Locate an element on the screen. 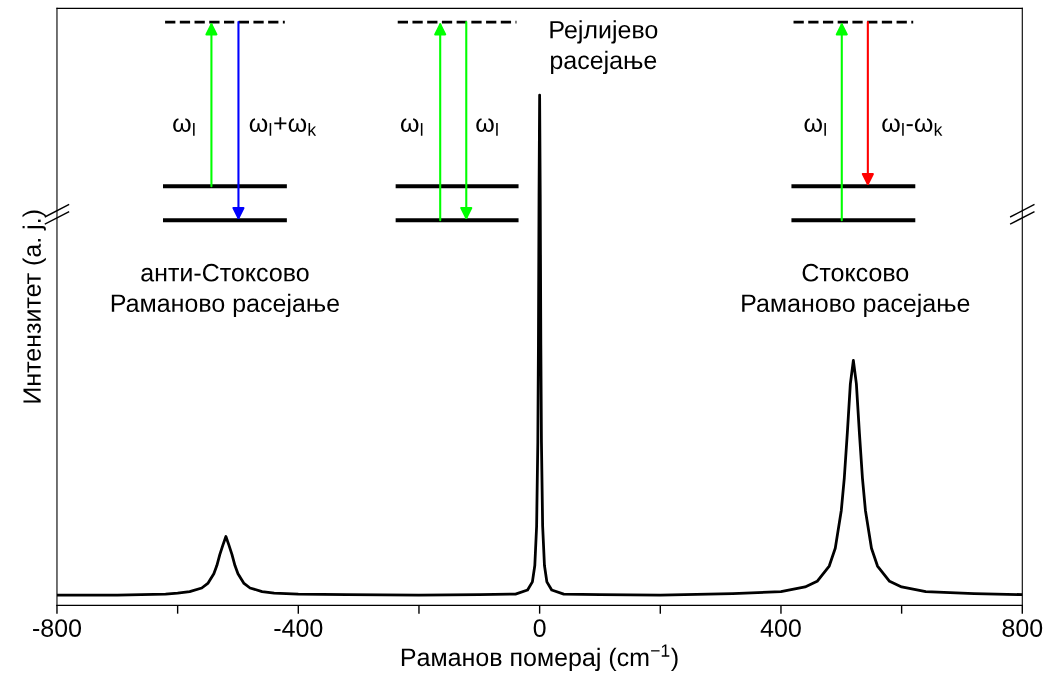 This screenshot has height=695, width=1055. annotation: анти-Стоксово Раманово расејање is located at coordinates (225, 290).